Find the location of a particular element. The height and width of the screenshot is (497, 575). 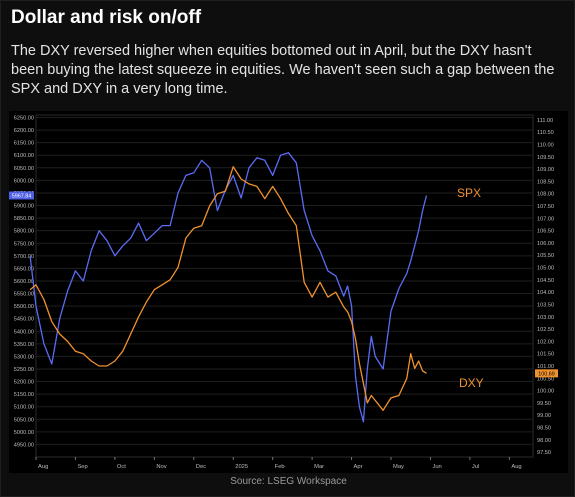

right-tick-label: 106.50 is located at coordinates (545, 232).